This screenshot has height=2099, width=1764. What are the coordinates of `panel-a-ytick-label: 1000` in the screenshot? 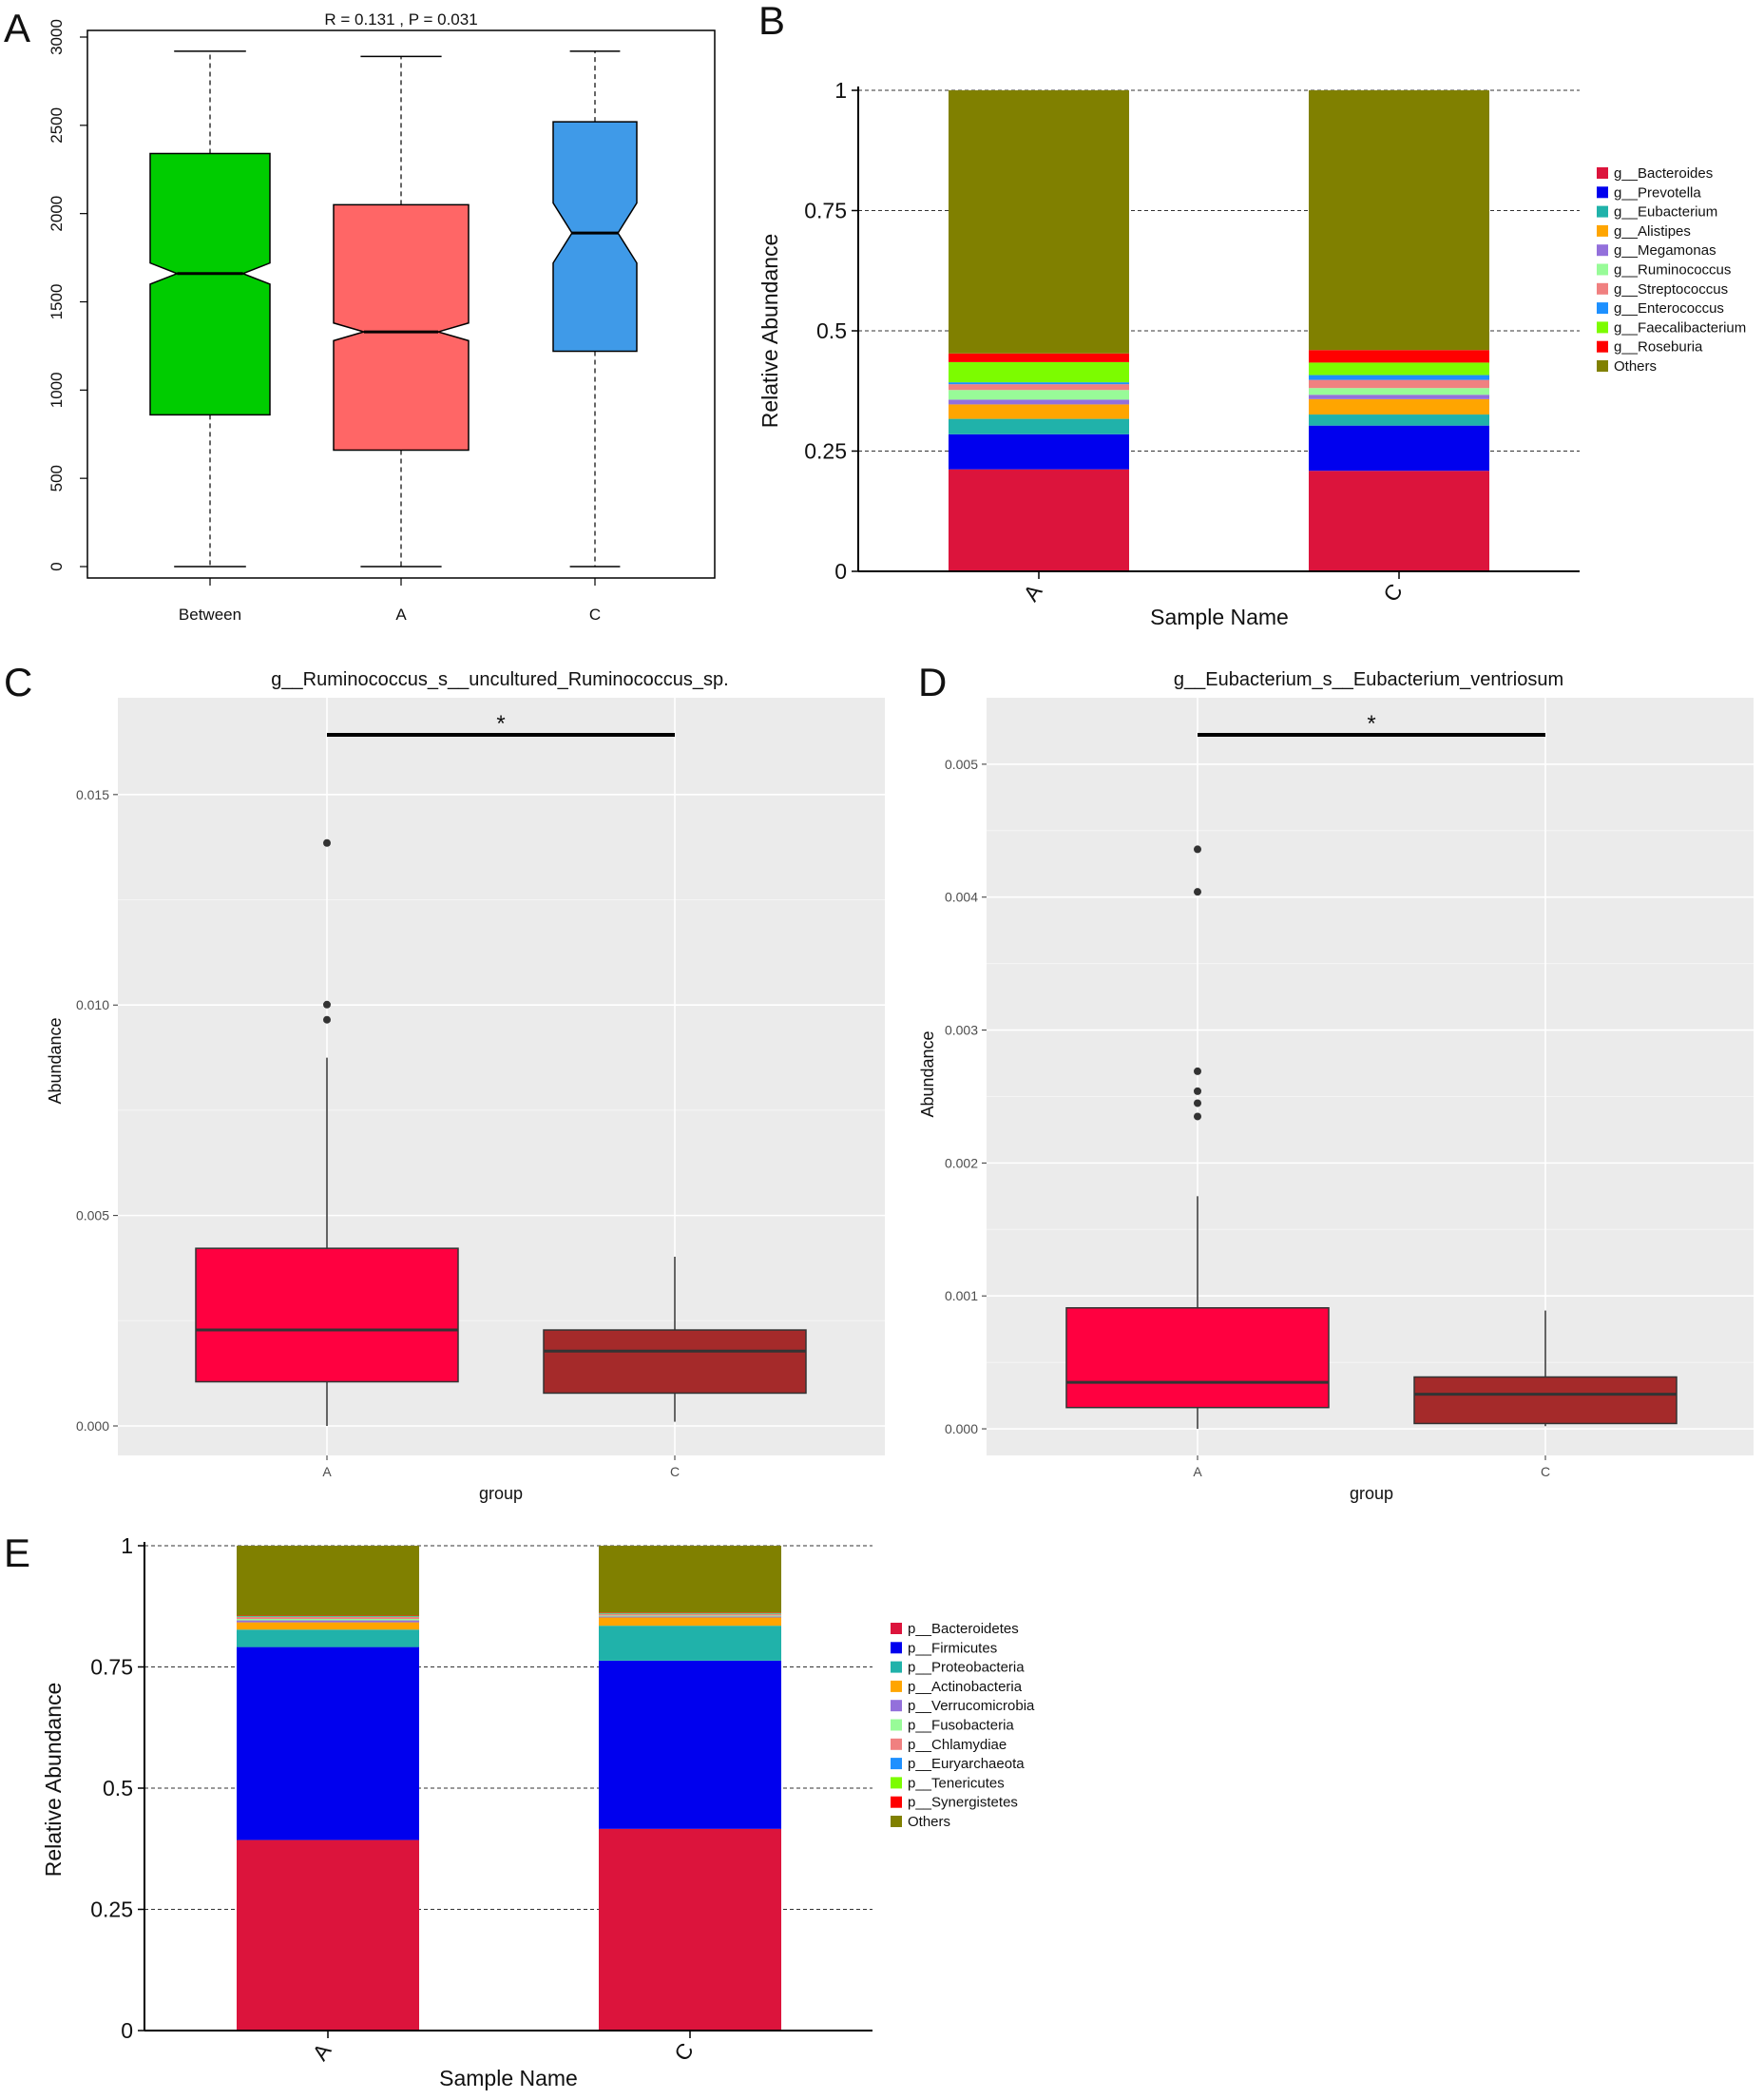 It's located at (57, 390).